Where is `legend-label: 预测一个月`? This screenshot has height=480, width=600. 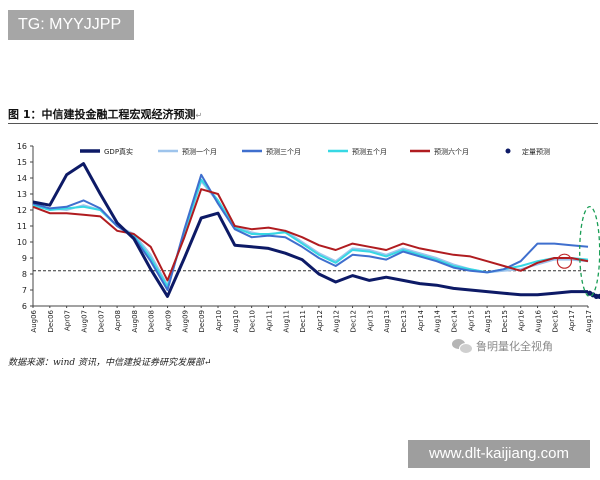 legend-label: 预测一个月 is located at coordinates (199, 151).